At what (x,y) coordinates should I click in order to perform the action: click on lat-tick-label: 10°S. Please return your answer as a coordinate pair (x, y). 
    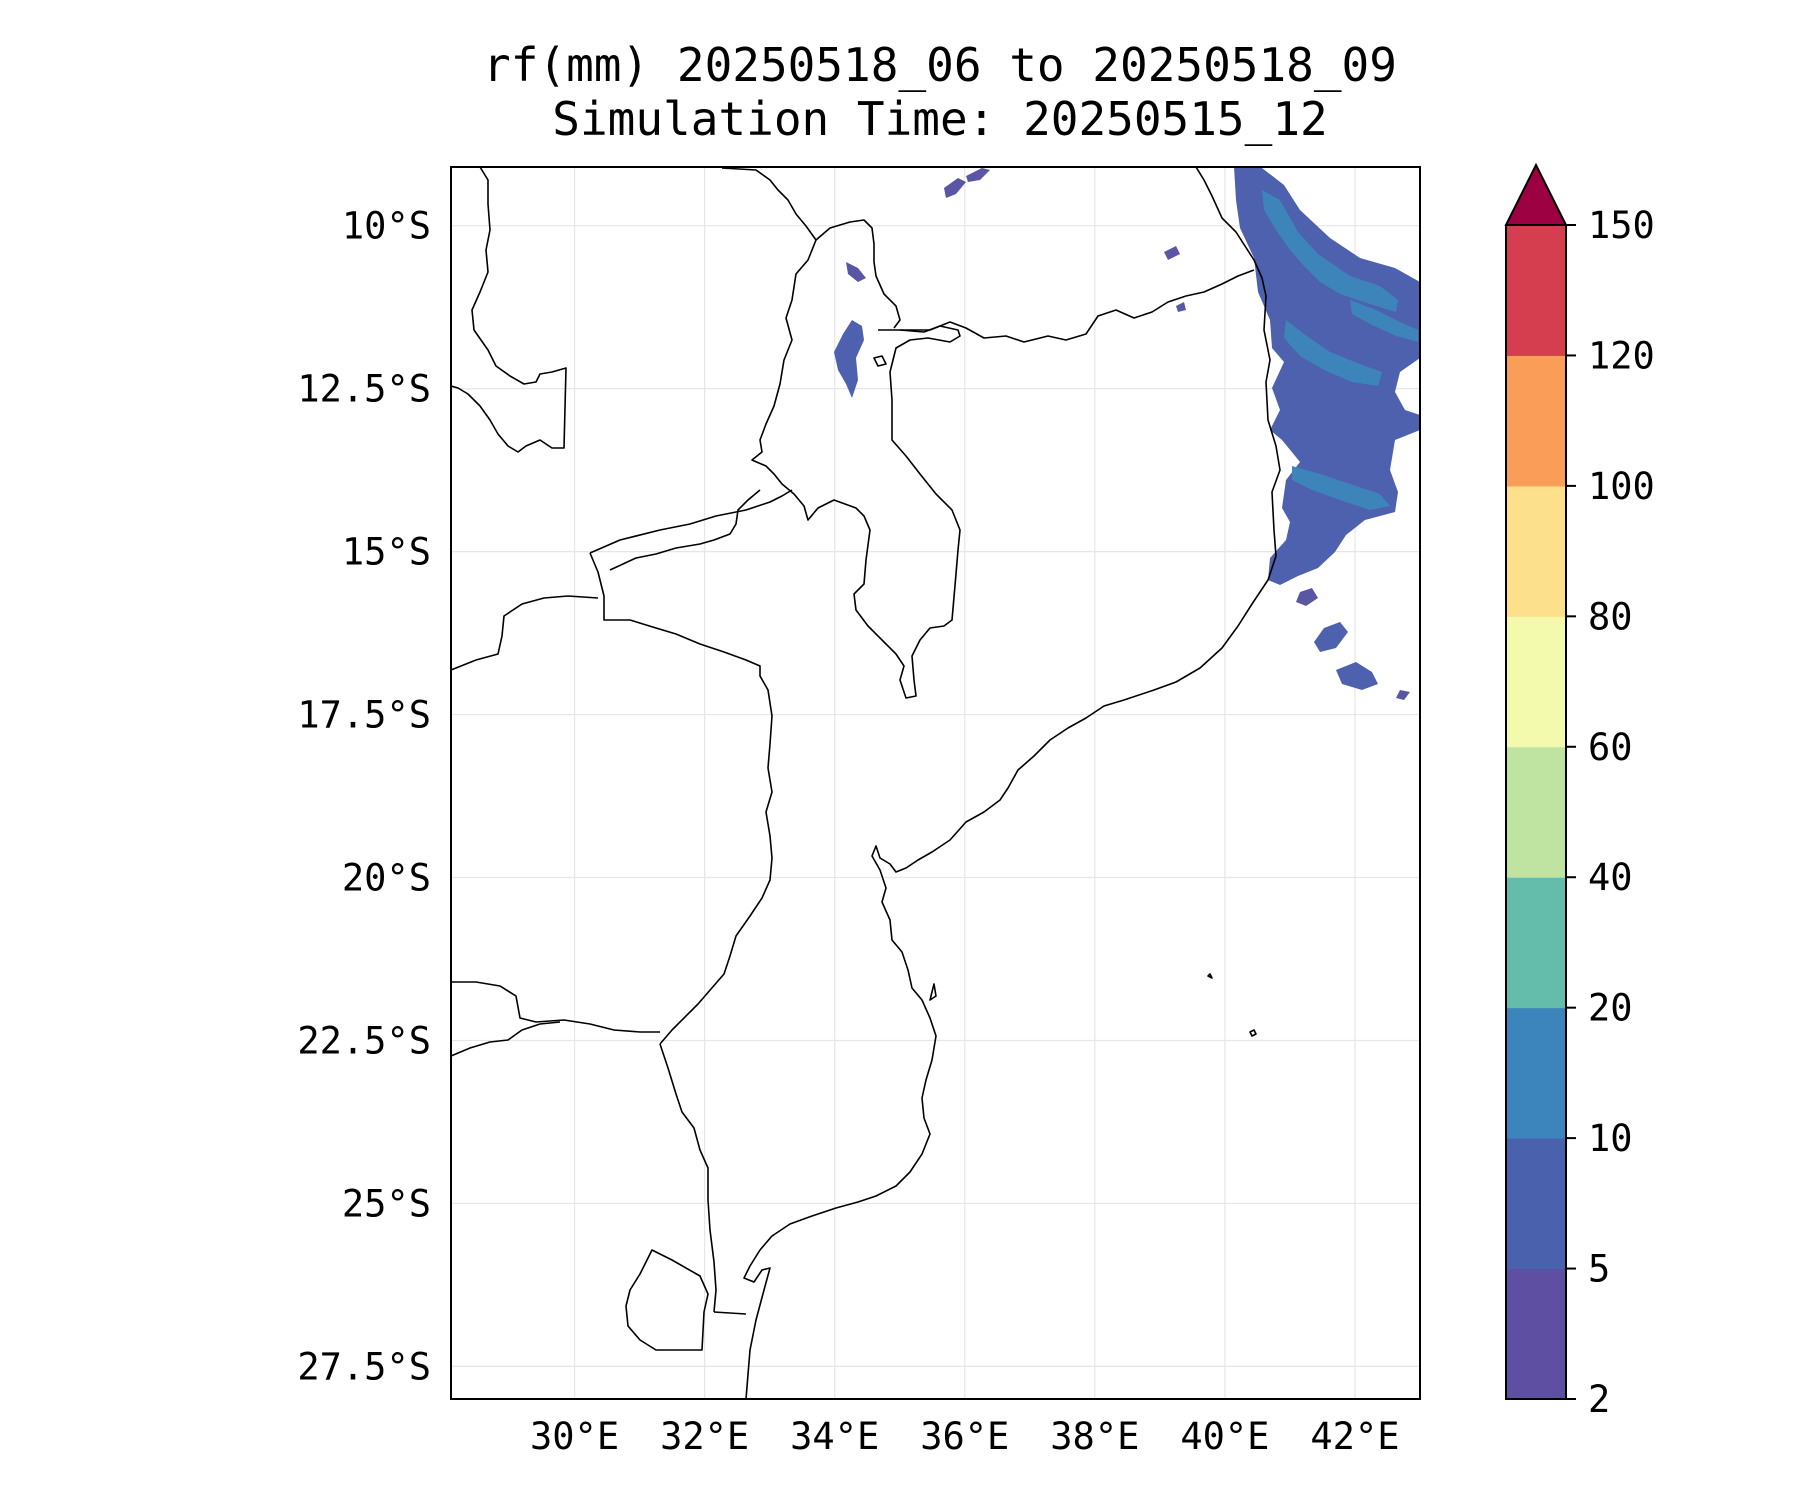
    Looking at the image, I should click on (386, 226).